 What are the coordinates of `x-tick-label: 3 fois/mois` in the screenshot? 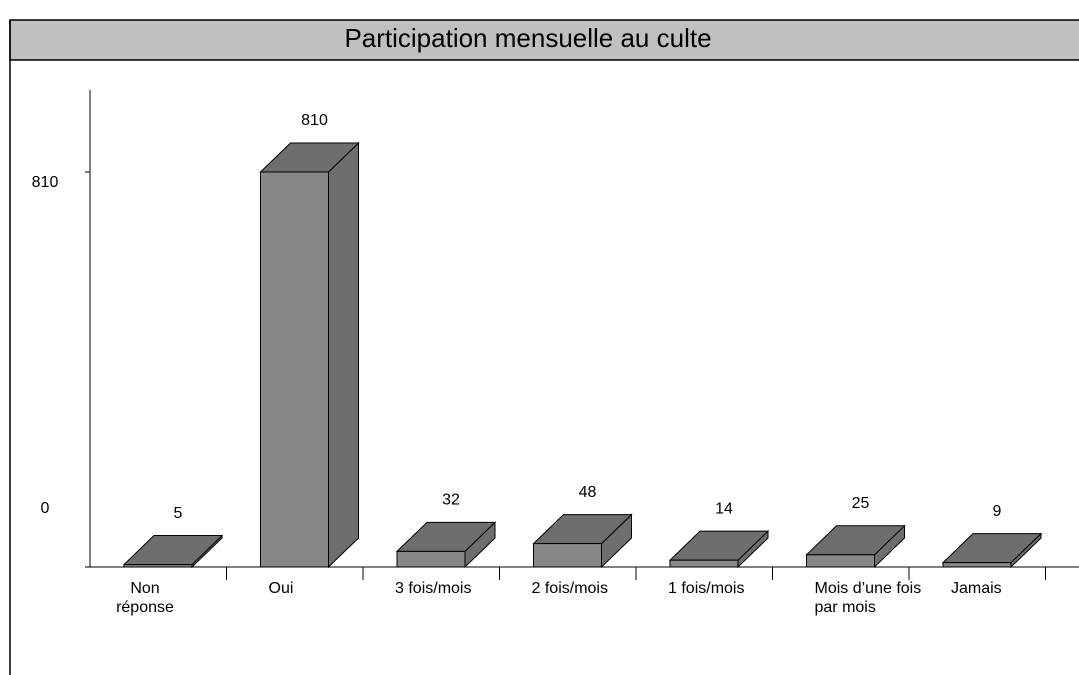 It's located at (433, 588).